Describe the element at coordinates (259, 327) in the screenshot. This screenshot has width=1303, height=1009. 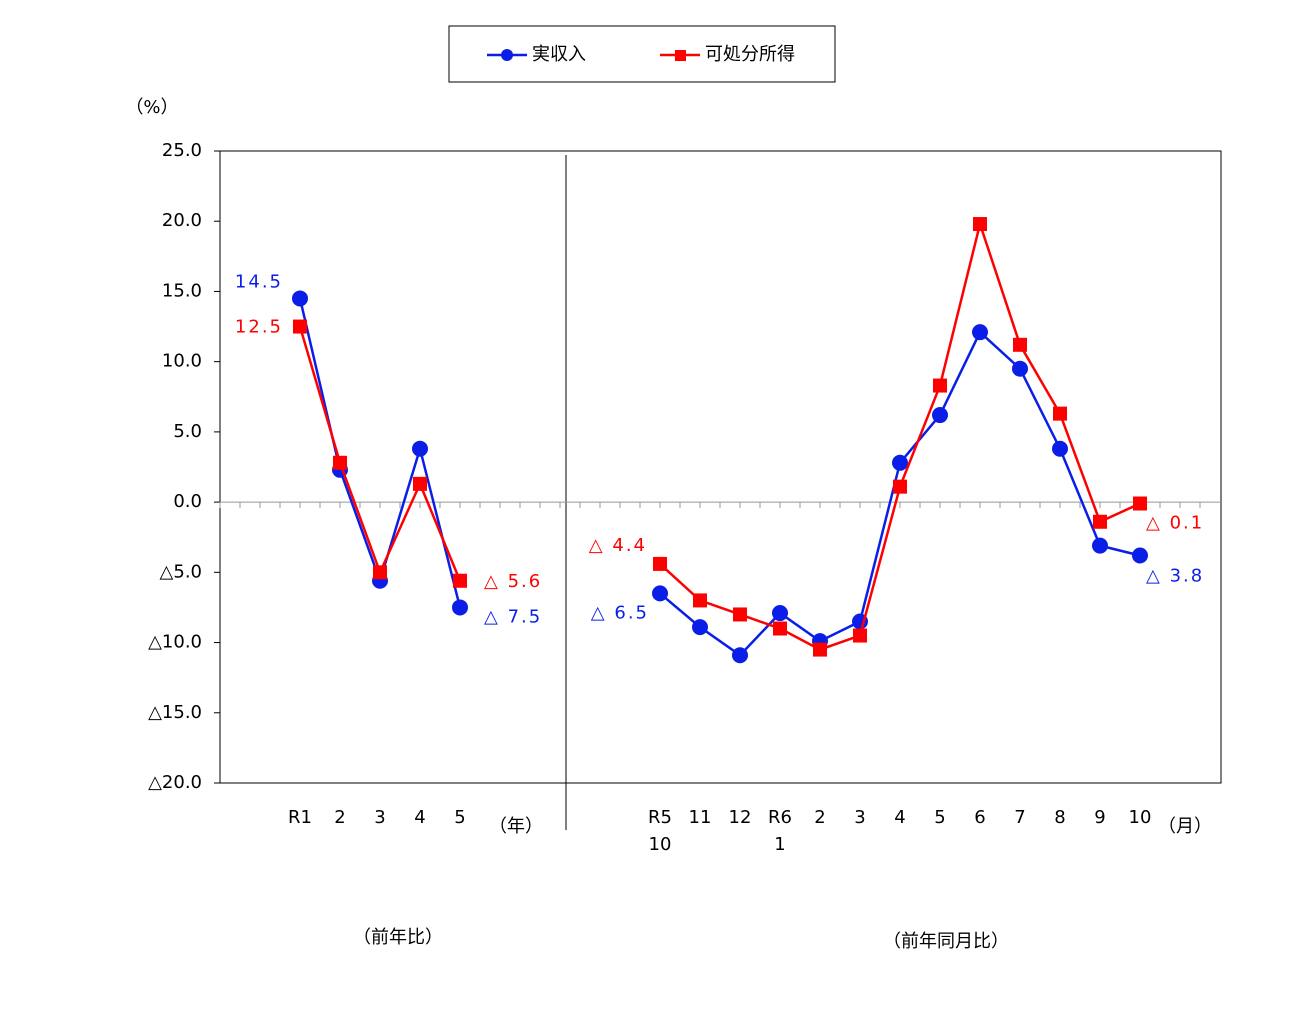
I see `data-label: 12.5` at that location.